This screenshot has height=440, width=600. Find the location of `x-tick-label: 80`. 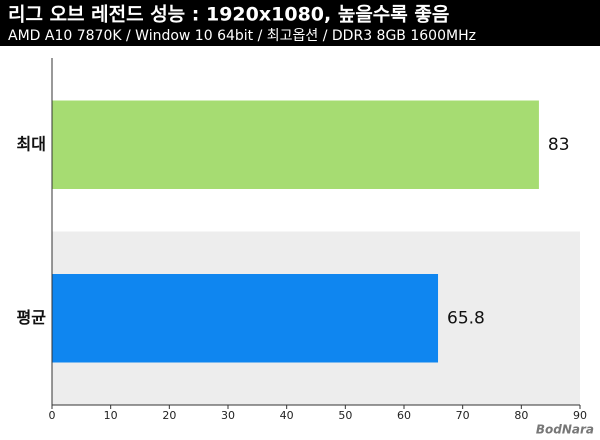

x-tick-label: 80 is located at coordinates (521, 415).